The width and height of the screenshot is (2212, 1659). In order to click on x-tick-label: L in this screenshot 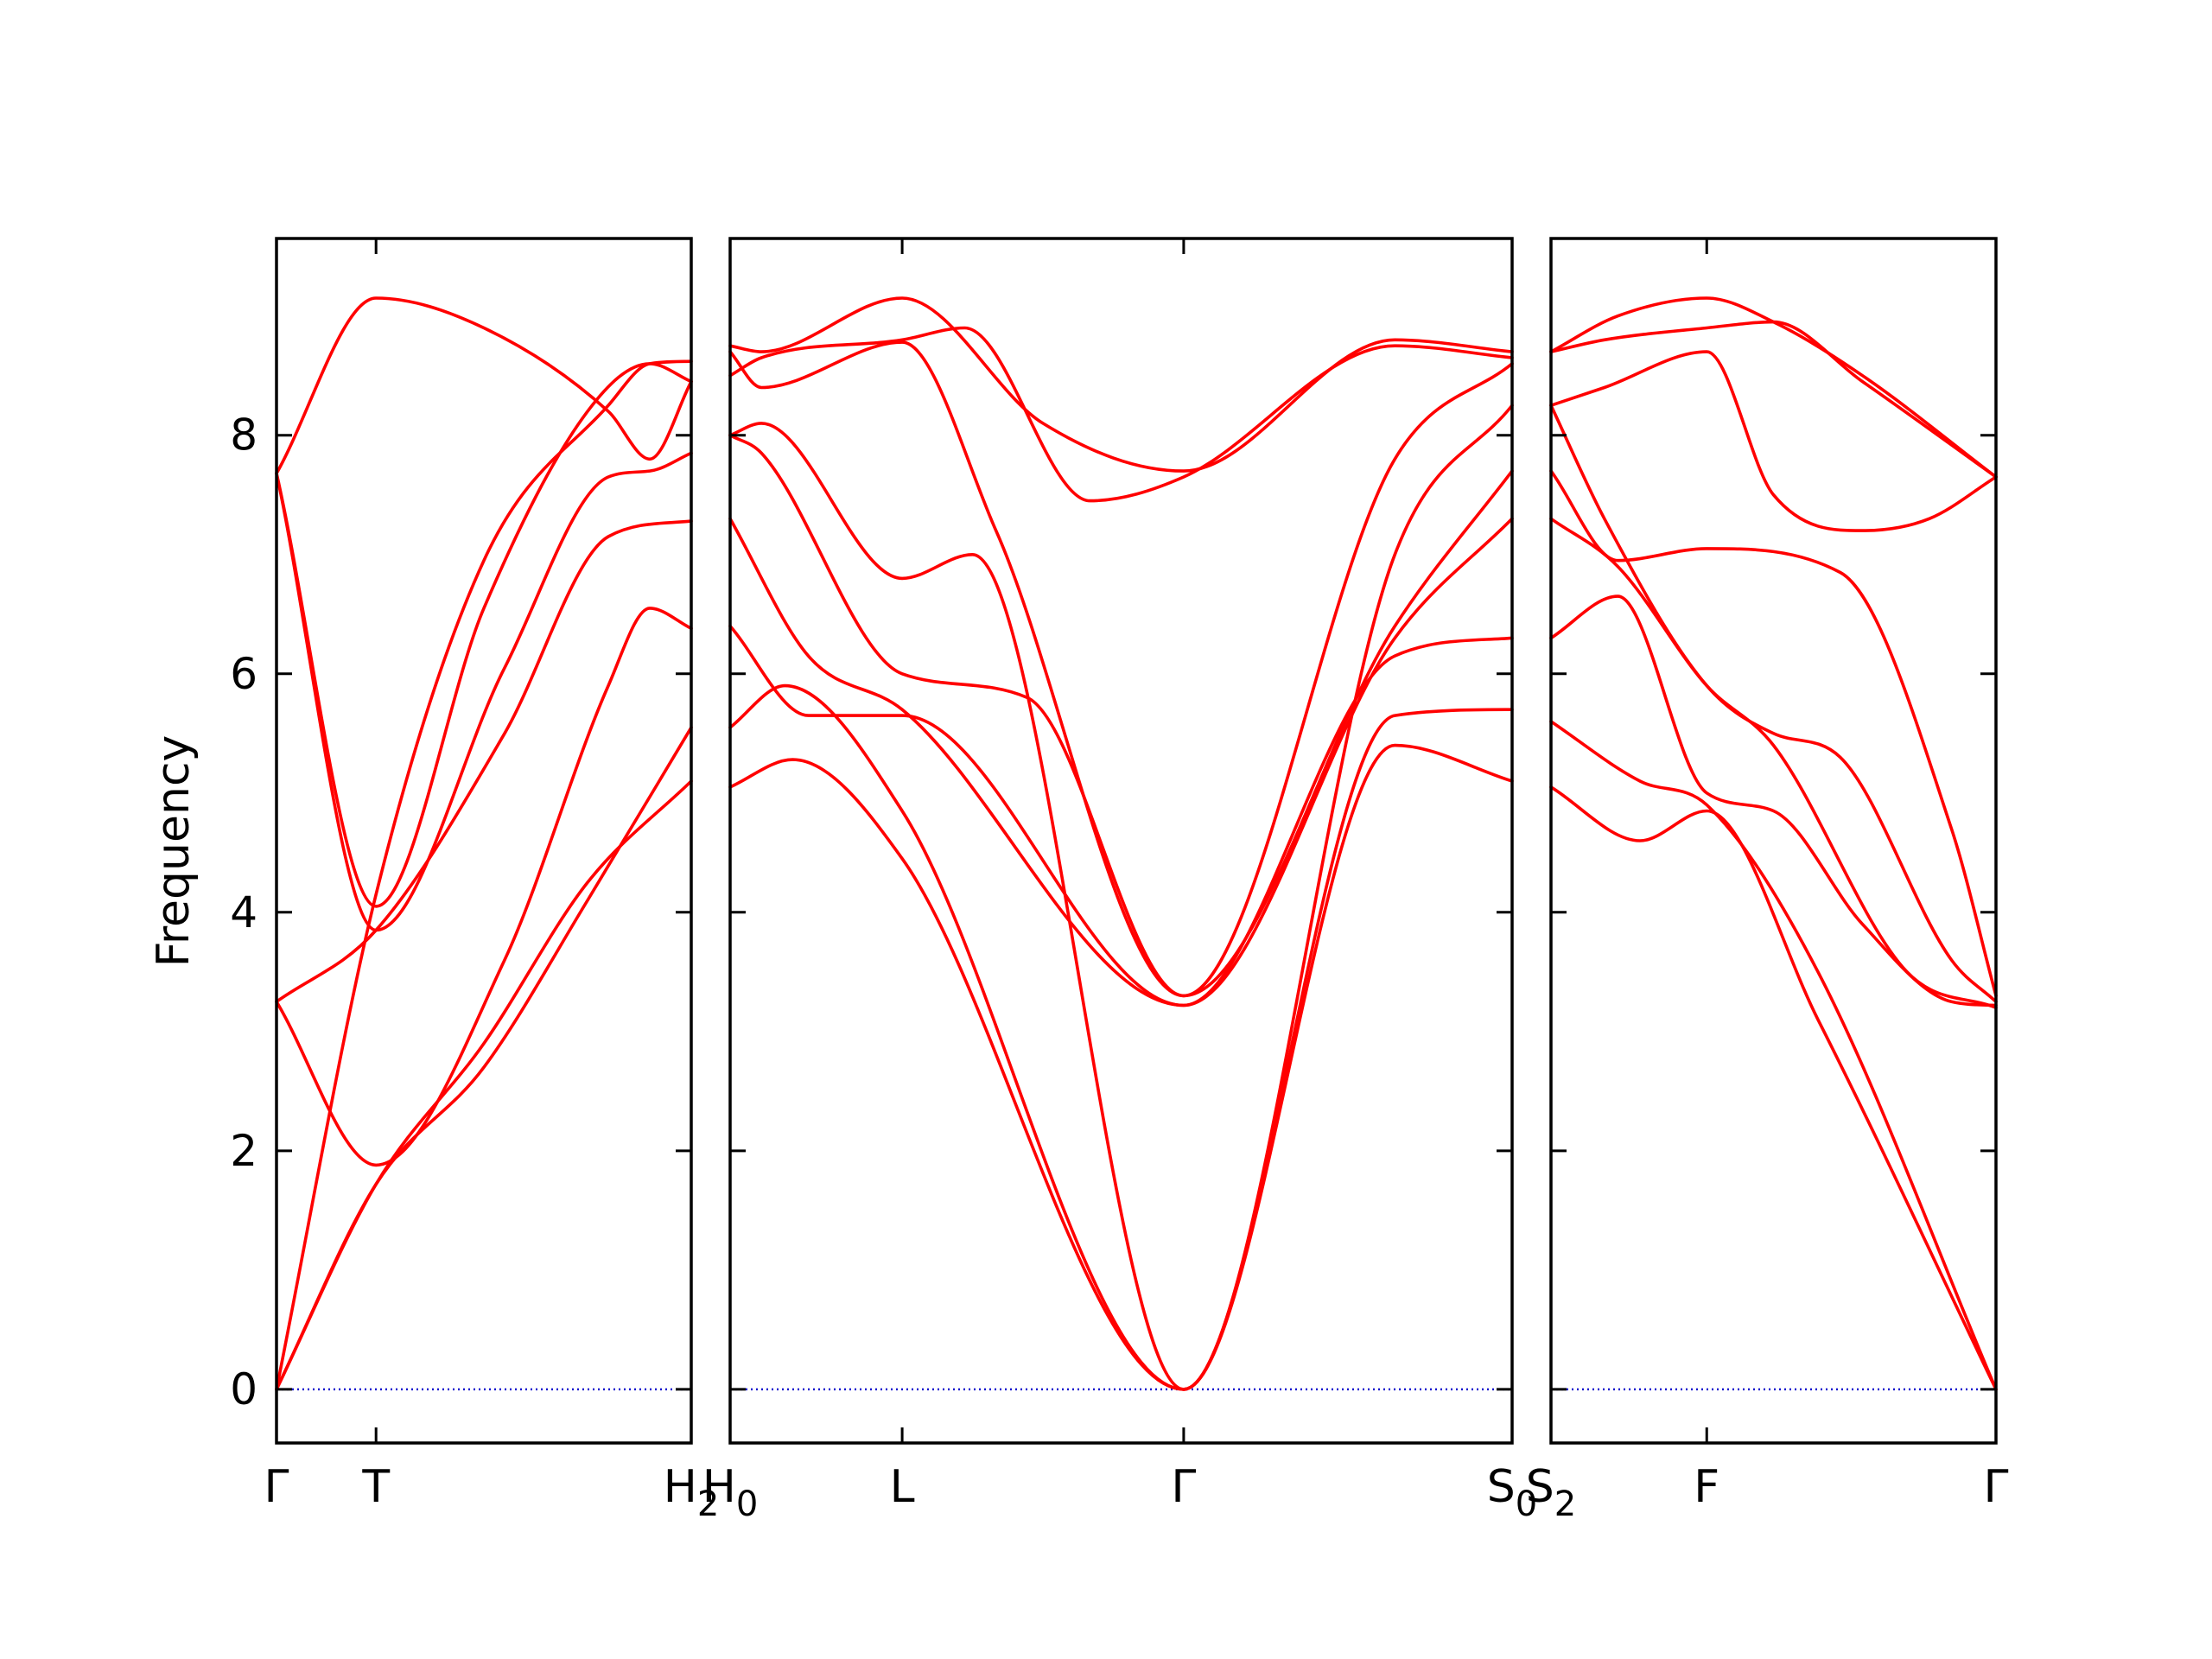, I will do `click(902, 1487)`.